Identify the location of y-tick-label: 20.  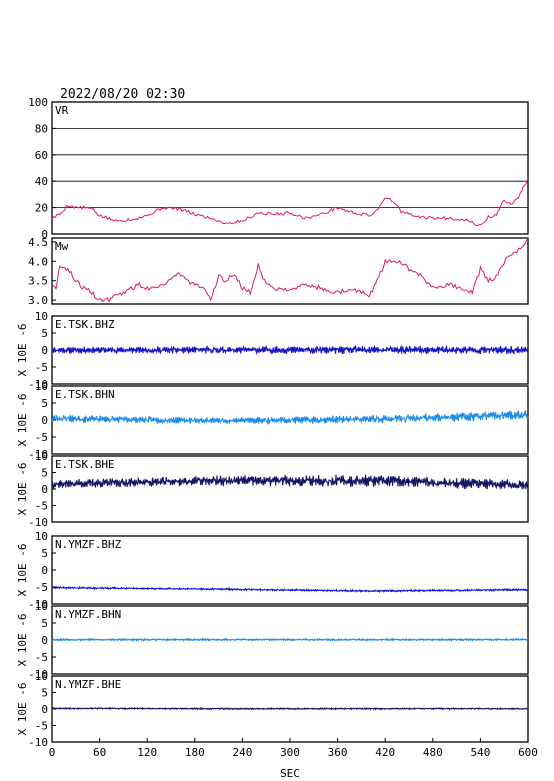
(41, 208).